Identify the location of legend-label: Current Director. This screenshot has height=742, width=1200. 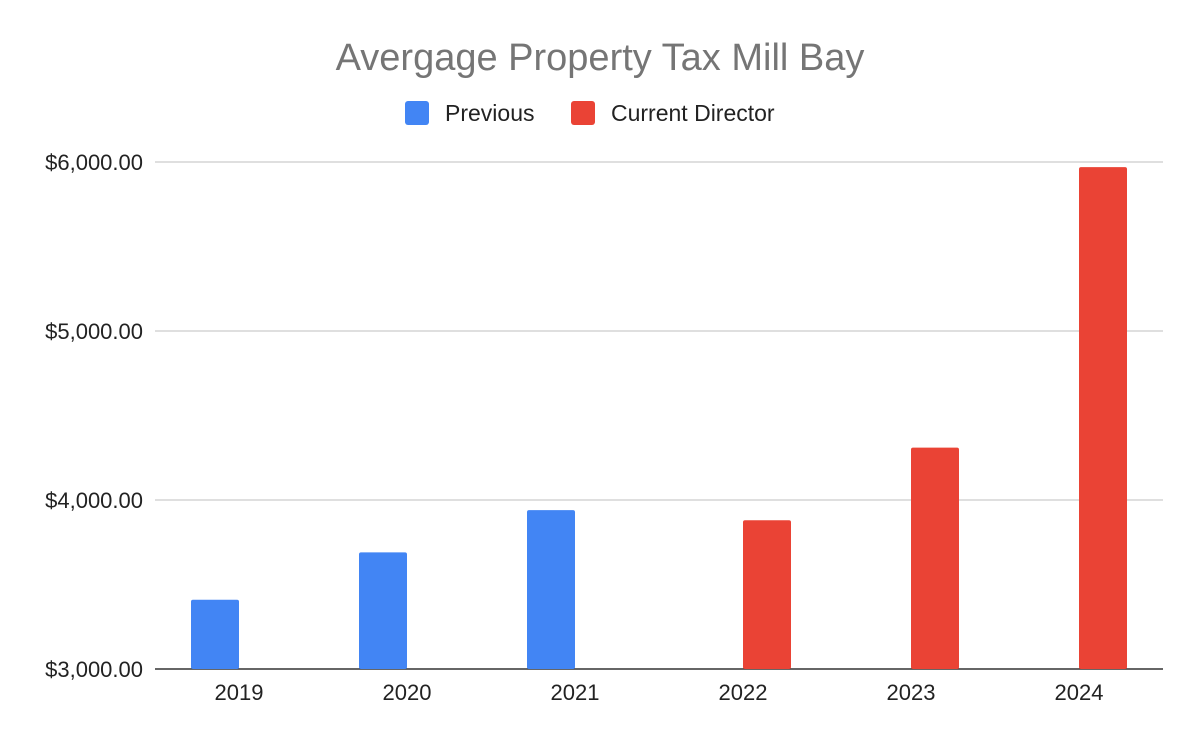
(693, 113).